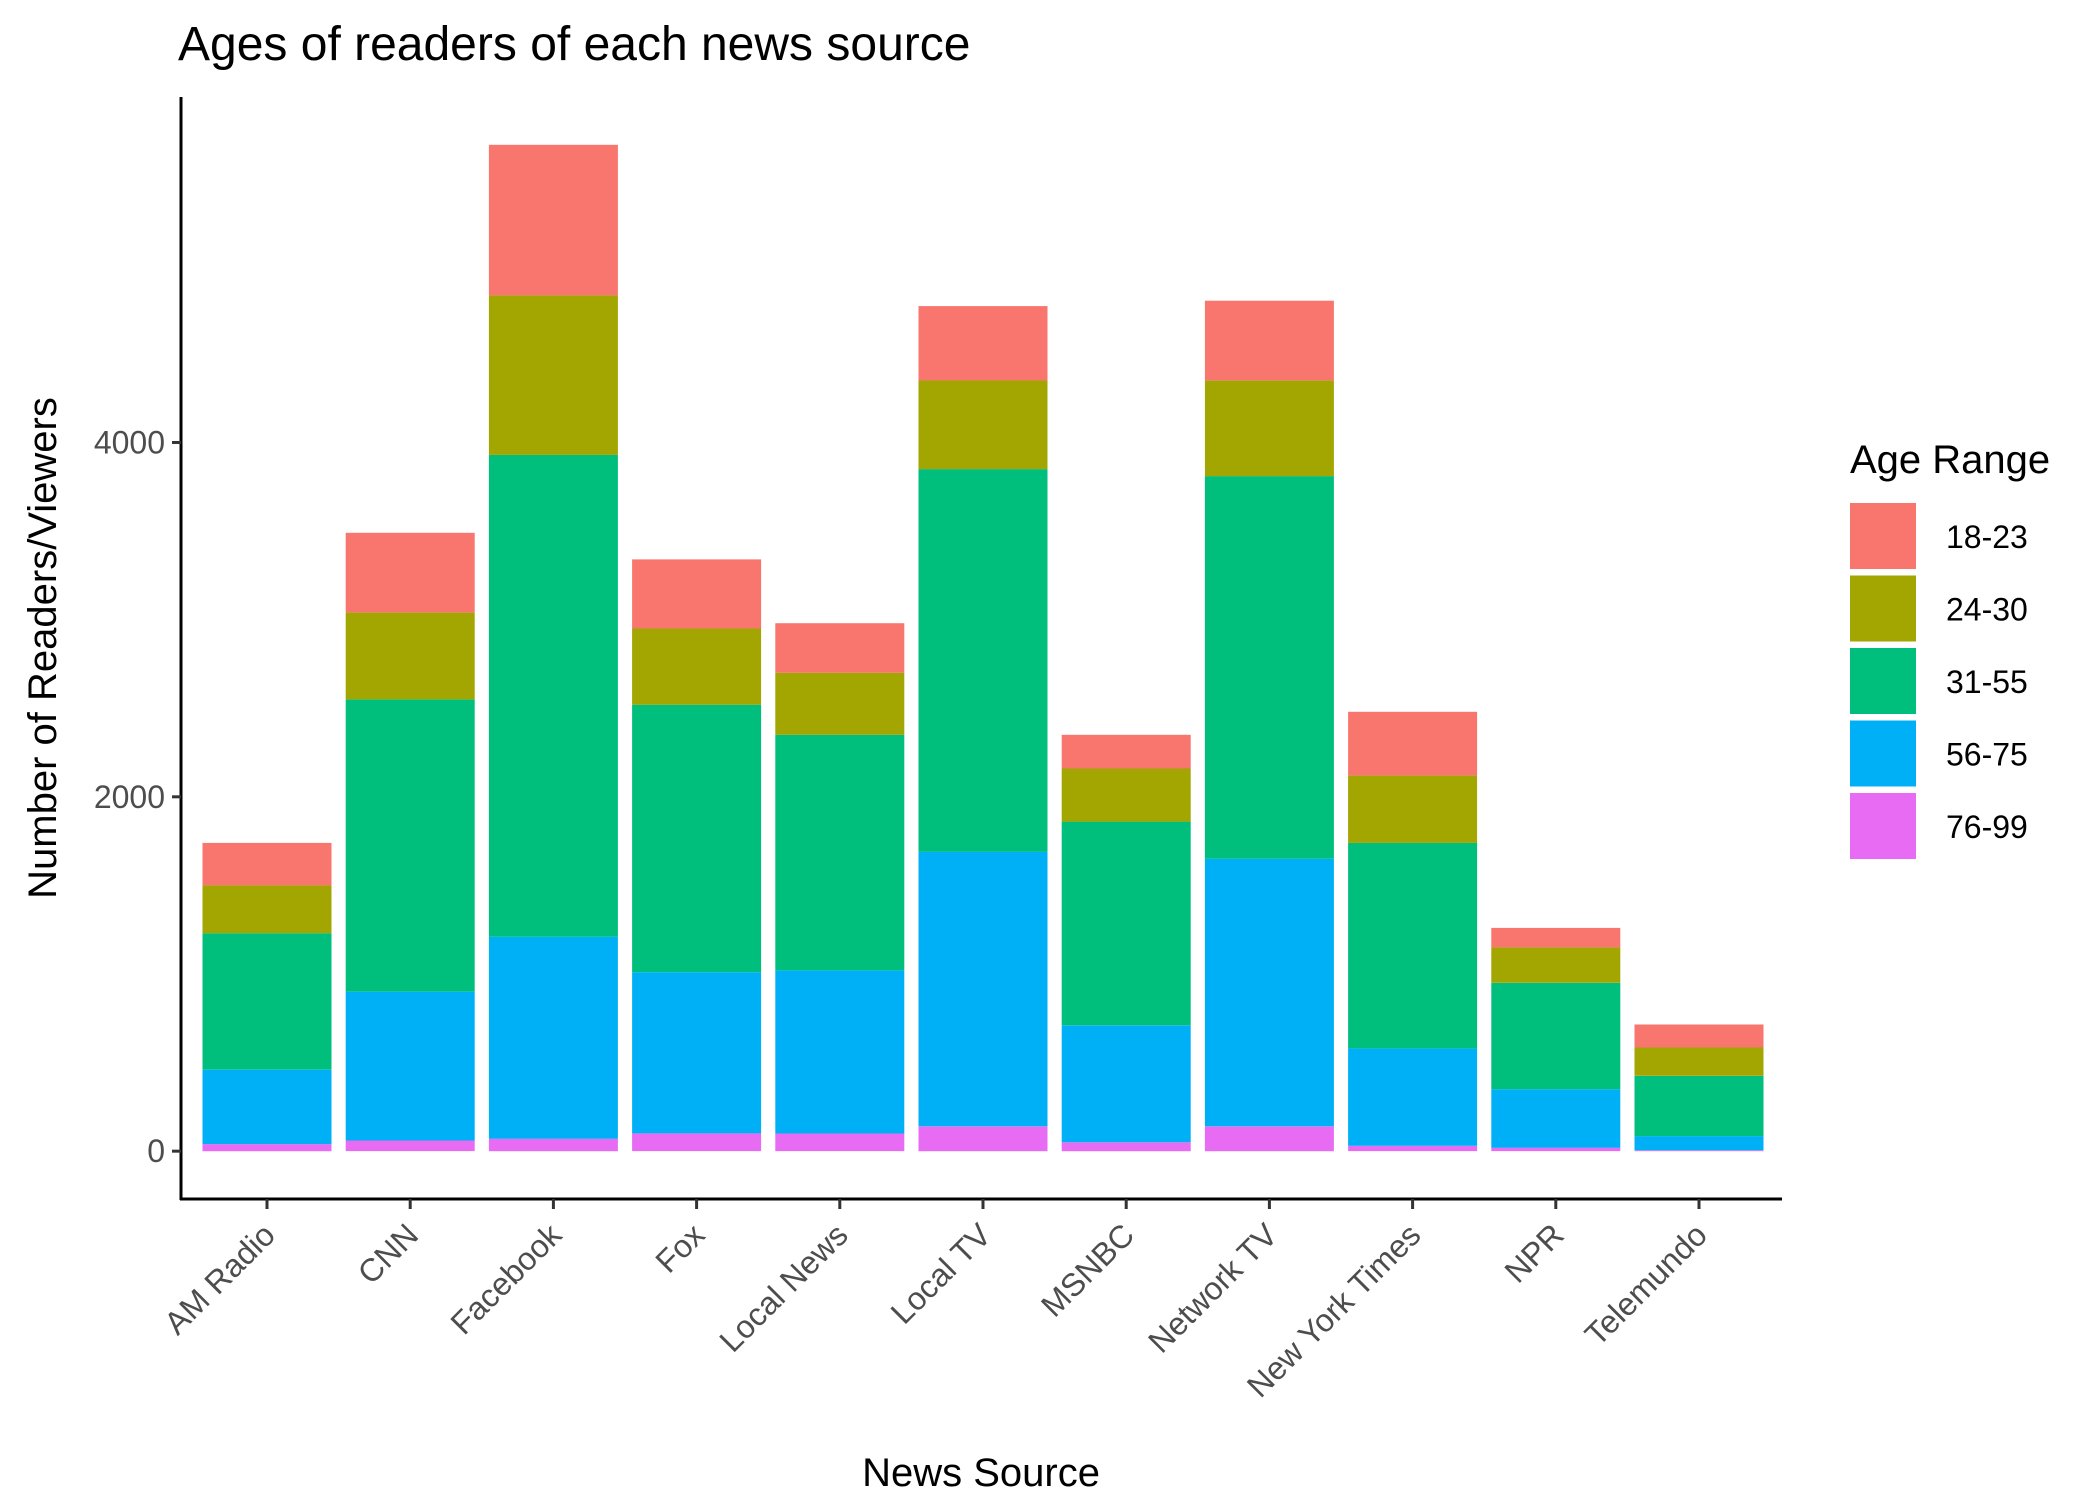 The height and width of the screenshot is (1504, 2099). Describe the element at coordinates (1699, 1036) in the screenshot. I see `bar-segment-18-23-telemundo` at that location.